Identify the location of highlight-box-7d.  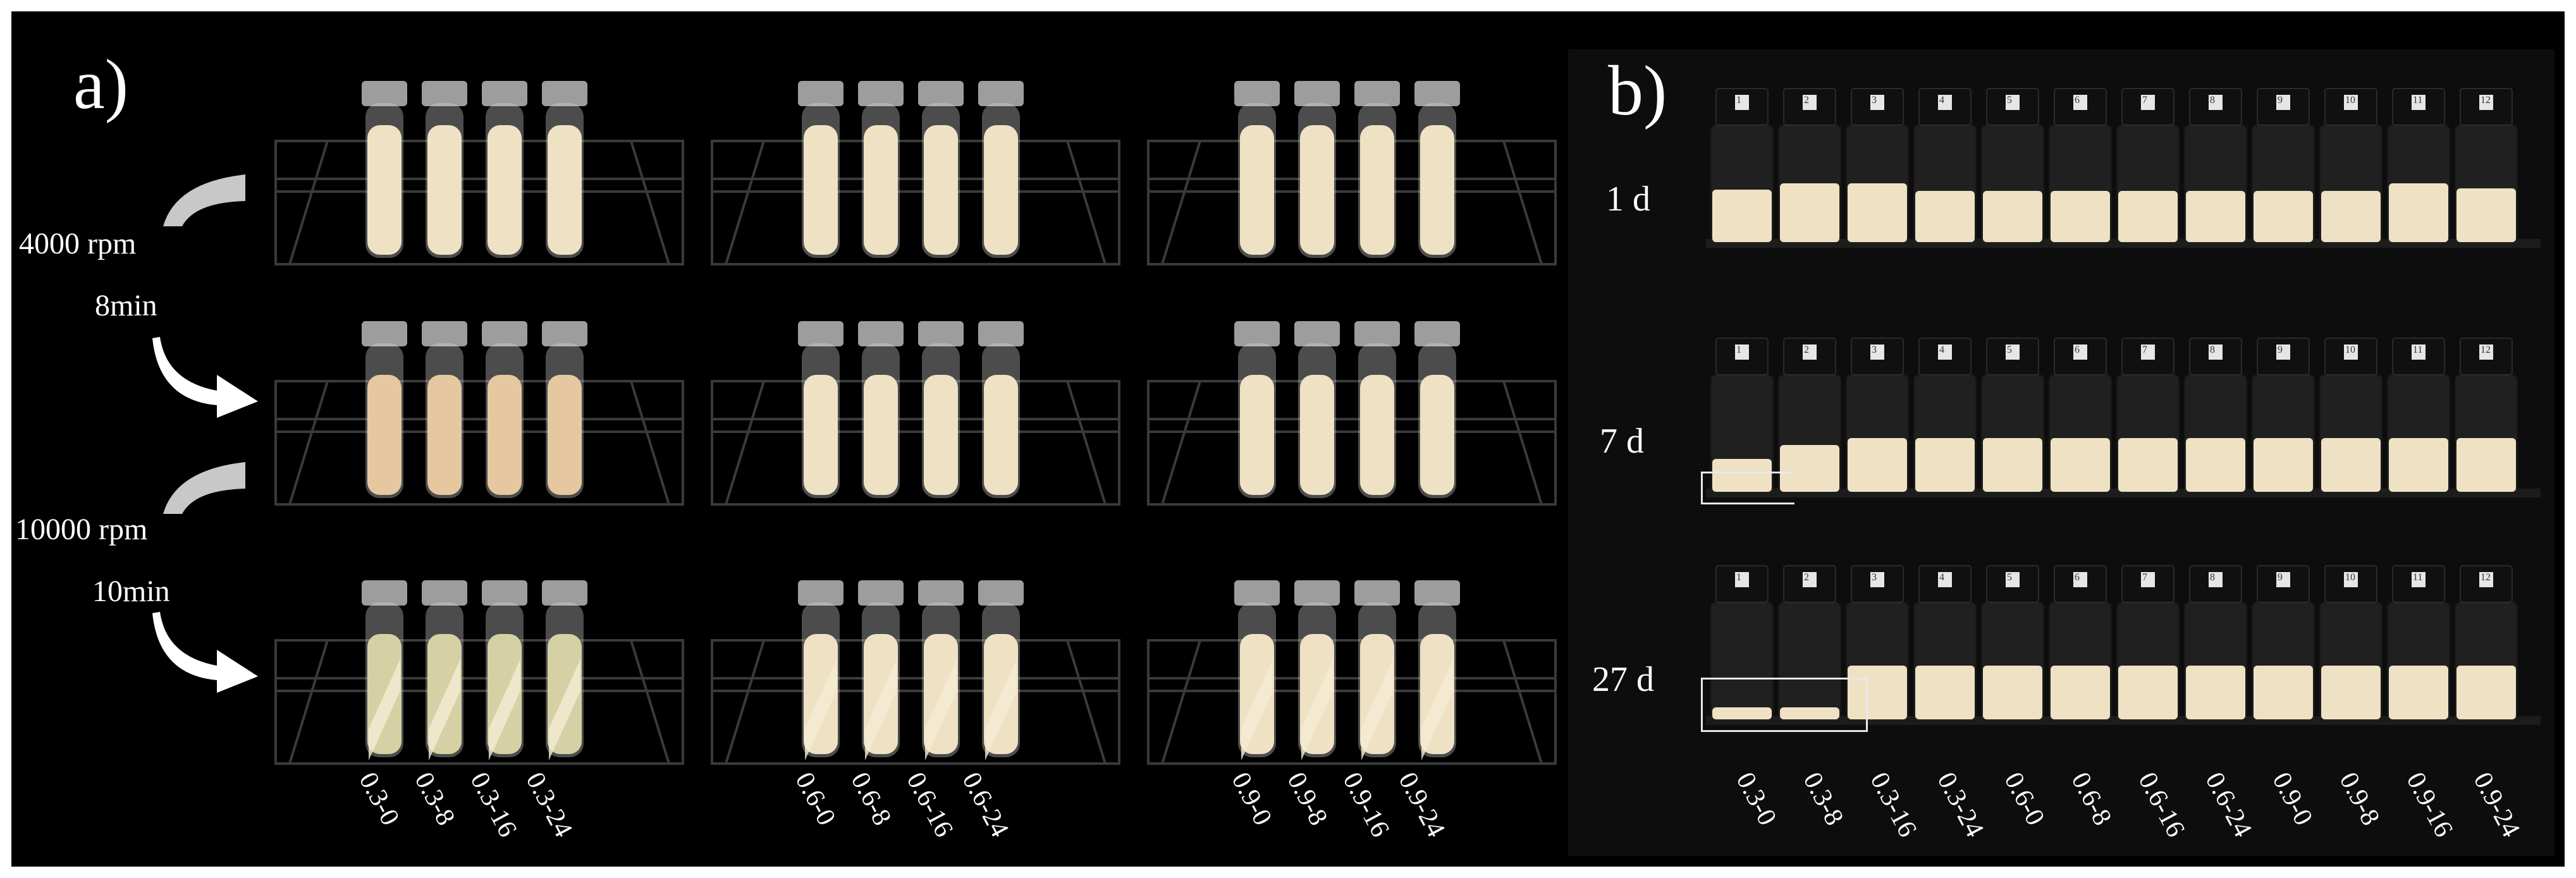
(1747, 488).